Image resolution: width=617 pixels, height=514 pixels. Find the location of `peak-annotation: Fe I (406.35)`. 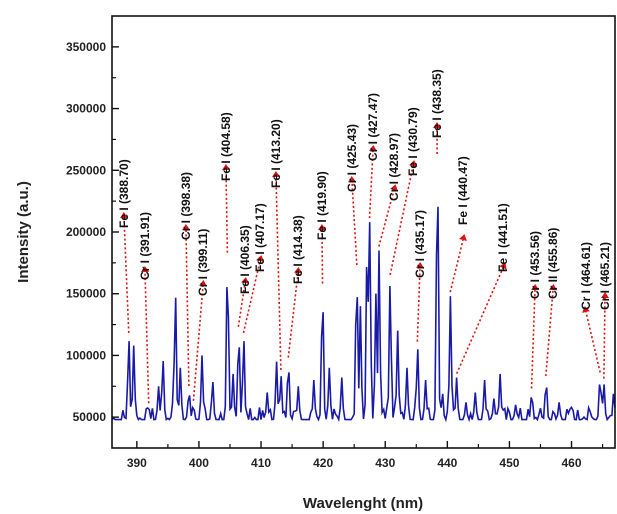

peak-annotation: Fe I (406.35) is located at coordinates (244, 276).